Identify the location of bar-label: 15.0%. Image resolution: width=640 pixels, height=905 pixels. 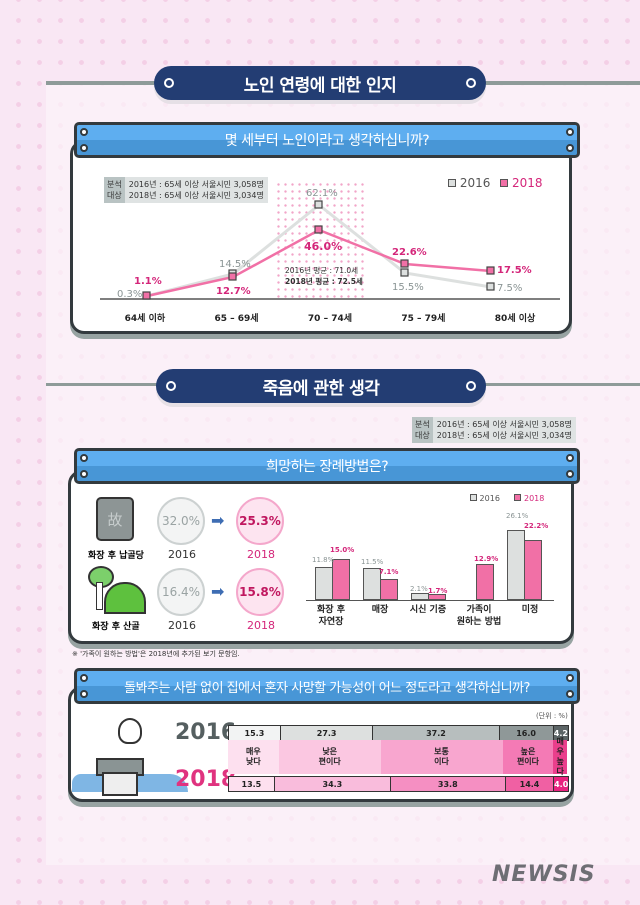
(342, 550).